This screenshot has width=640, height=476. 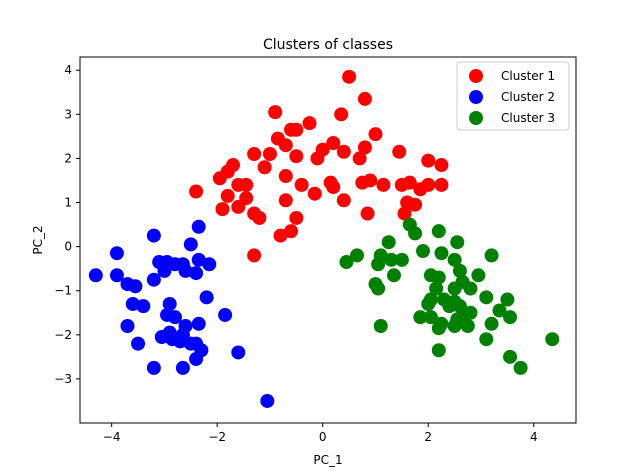 I want to click on legend-label-cluster-2: Cluster 2, so click(x=528, y=97).